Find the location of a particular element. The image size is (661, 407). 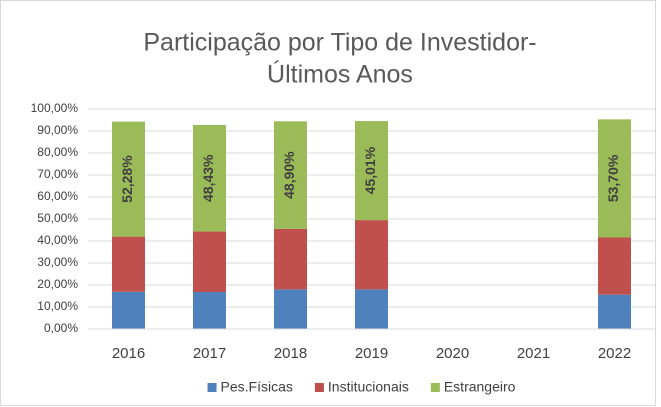

value-label: 52,28% is located at coordinates (127, 179).